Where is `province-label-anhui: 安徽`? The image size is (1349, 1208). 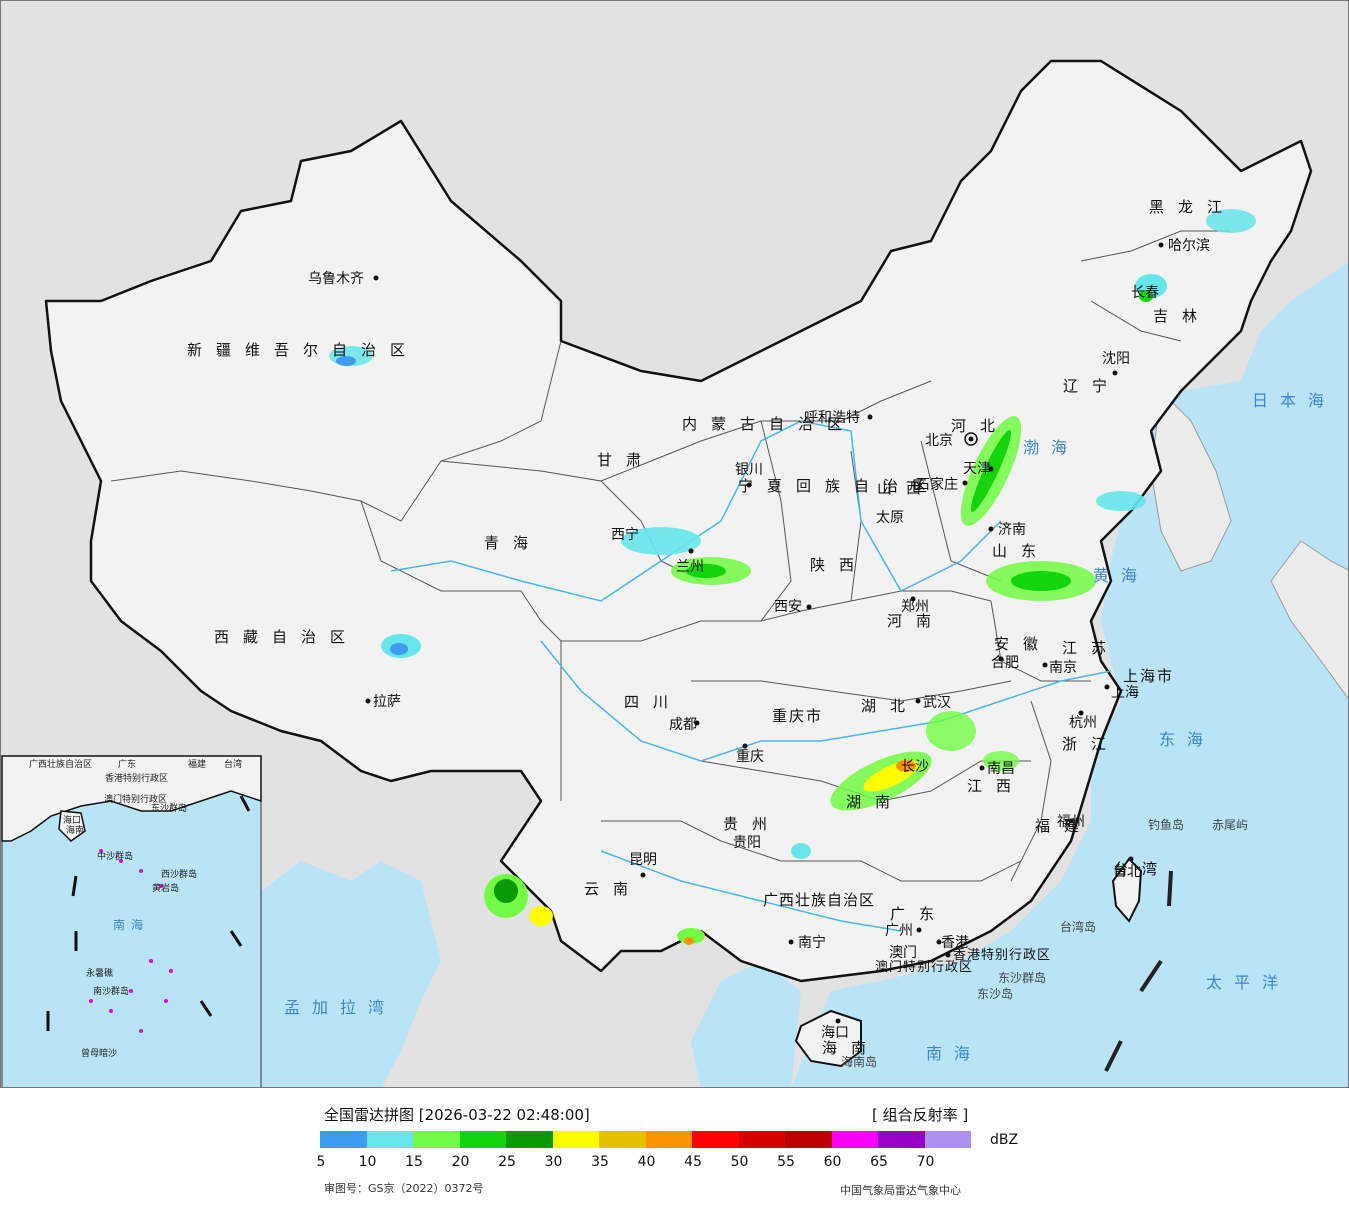 province-label-anhui: 安徽 is located at coordinates (1023, 644).